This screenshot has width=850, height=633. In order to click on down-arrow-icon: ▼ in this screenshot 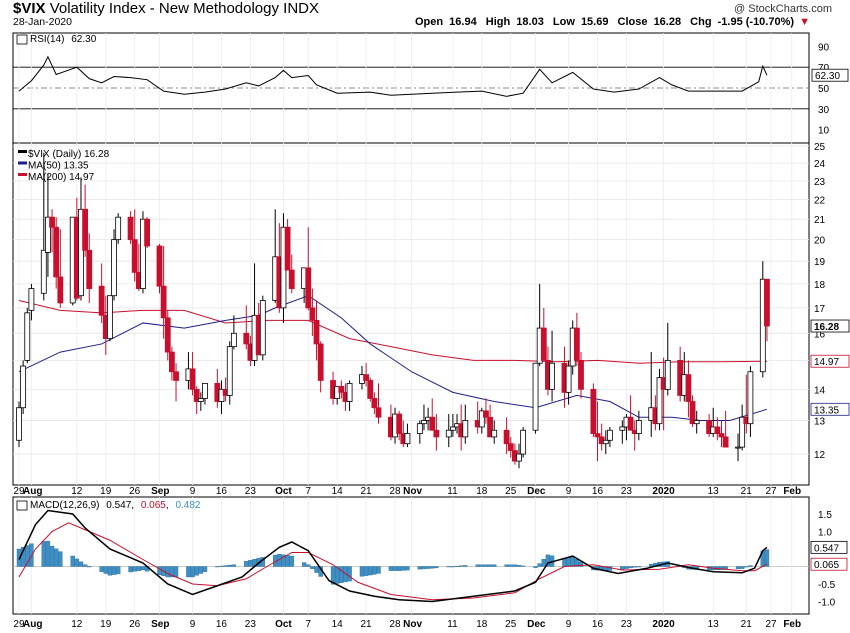, I will do `click(804, 22)`.